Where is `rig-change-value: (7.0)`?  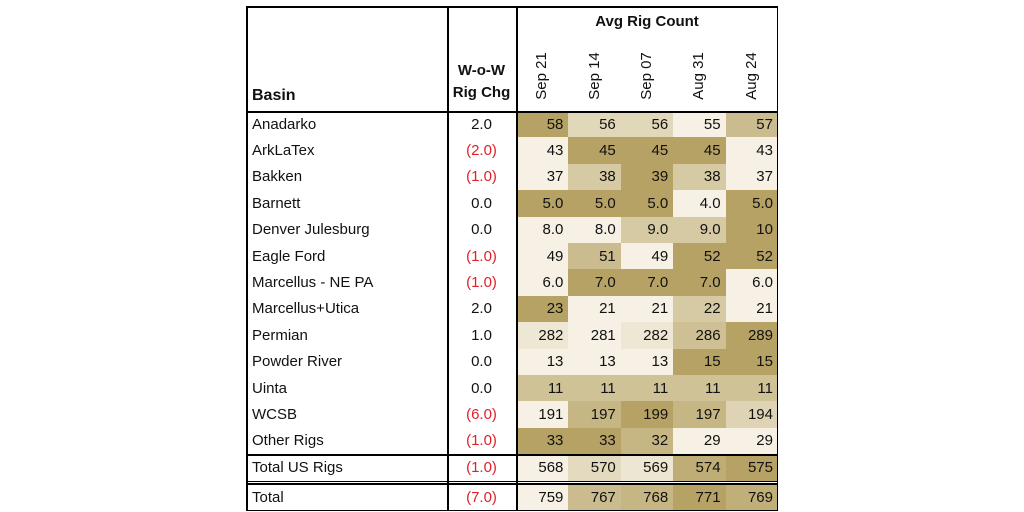
rig-change-value: (7.0) is located at coordinates (481, 498).